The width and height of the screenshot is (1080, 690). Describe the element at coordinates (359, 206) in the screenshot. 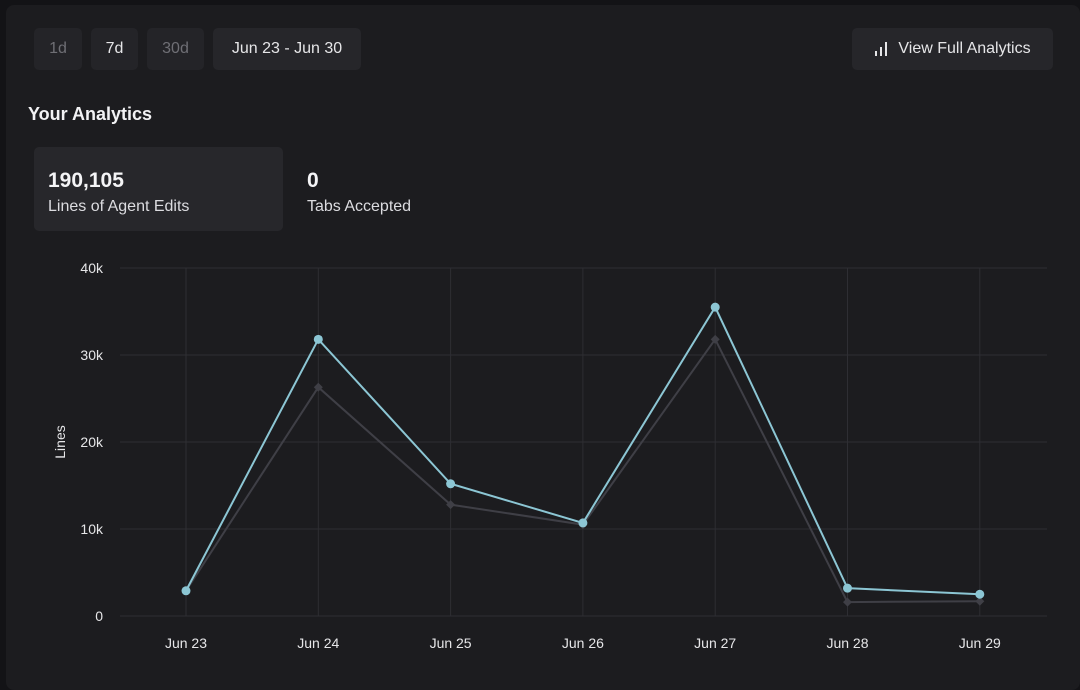

I see `stat-label: Tabs Accepted` at that location.